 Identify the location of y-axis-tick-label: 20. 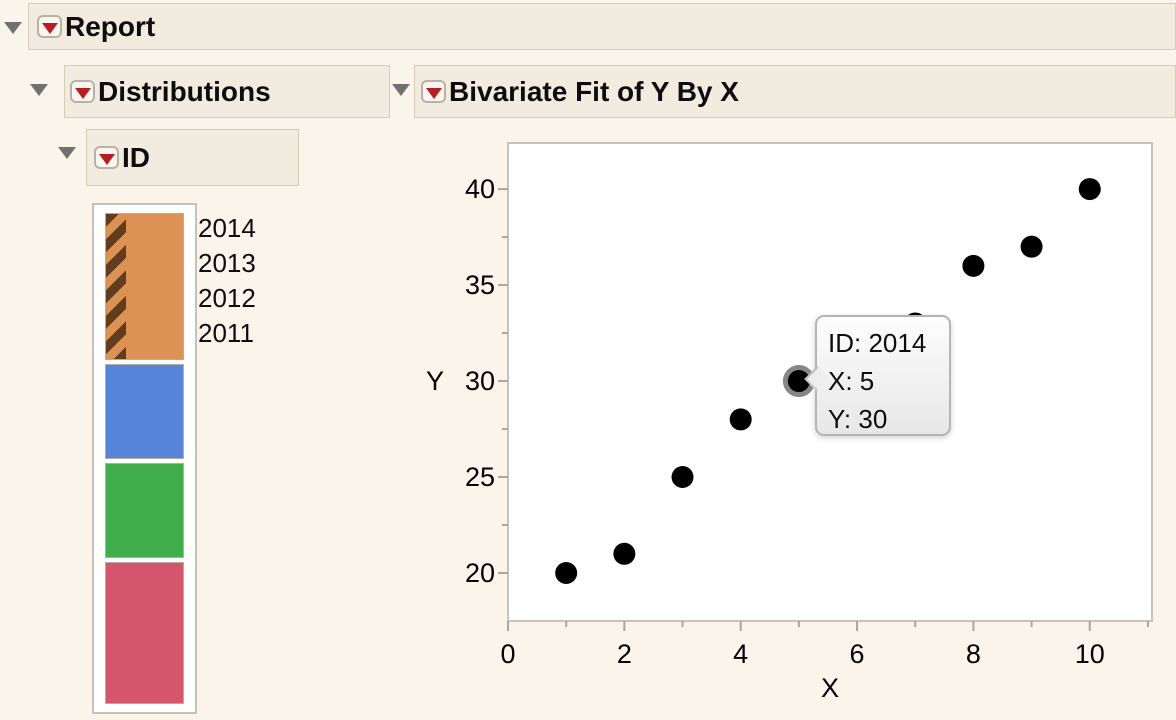
(480, 573).